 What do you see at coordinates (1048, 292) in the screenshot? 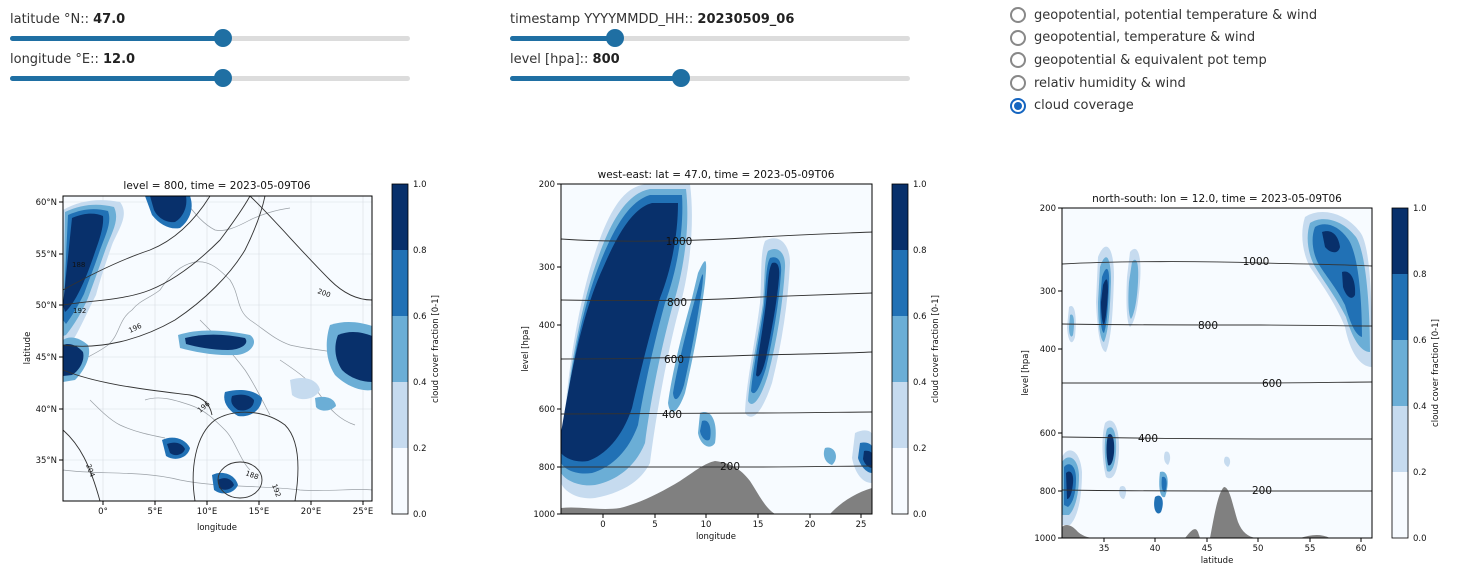
I see `north-south-ytick-label: 300` at bounding box center [1048, 292].